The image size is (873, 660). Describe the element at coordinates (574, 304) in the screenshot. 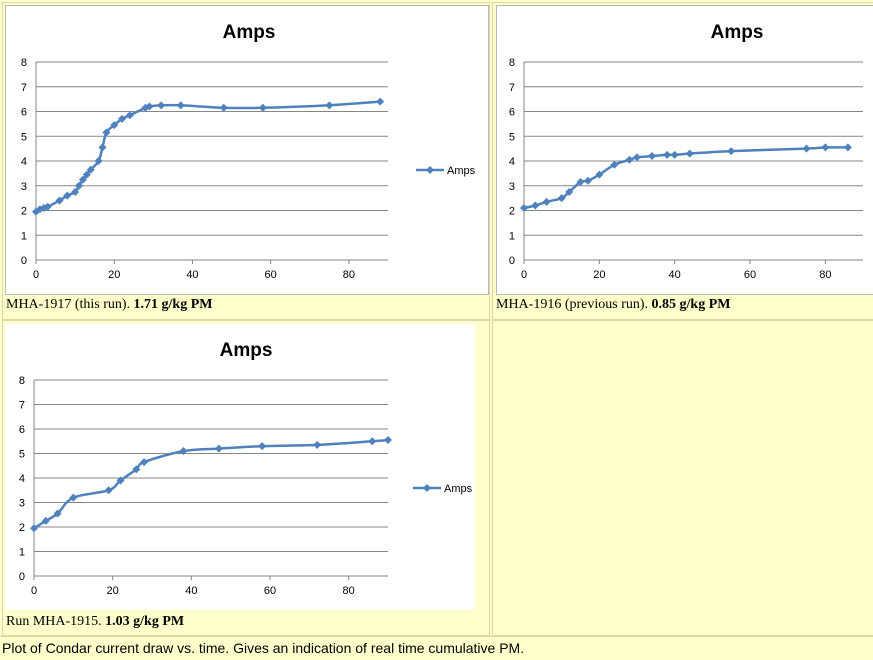

I see `caption-run-label: MHA-1916 (previous run).` at that location.